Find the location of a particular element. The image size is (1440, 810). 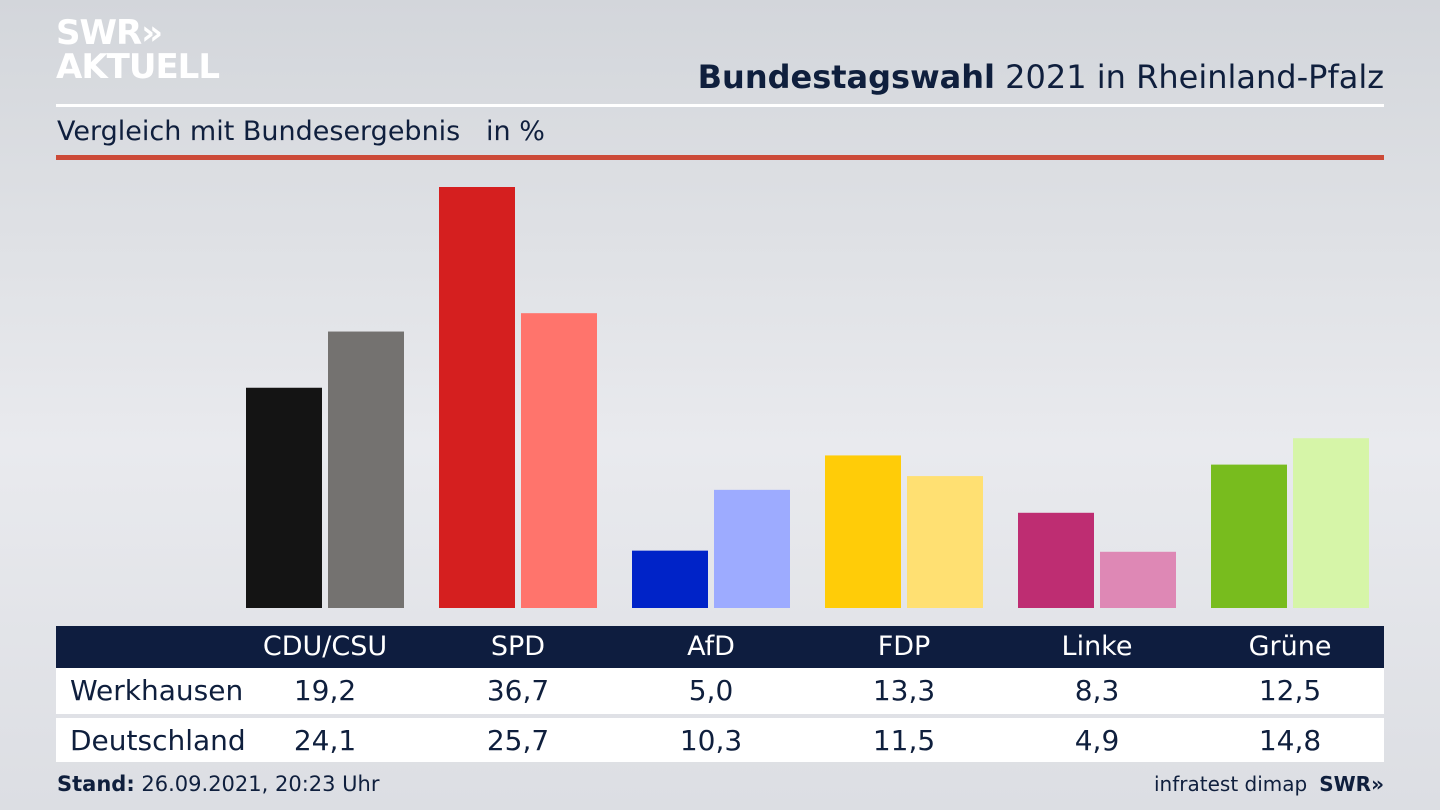

bar-werkhausen-linke is located at coordinates (1056, 560).